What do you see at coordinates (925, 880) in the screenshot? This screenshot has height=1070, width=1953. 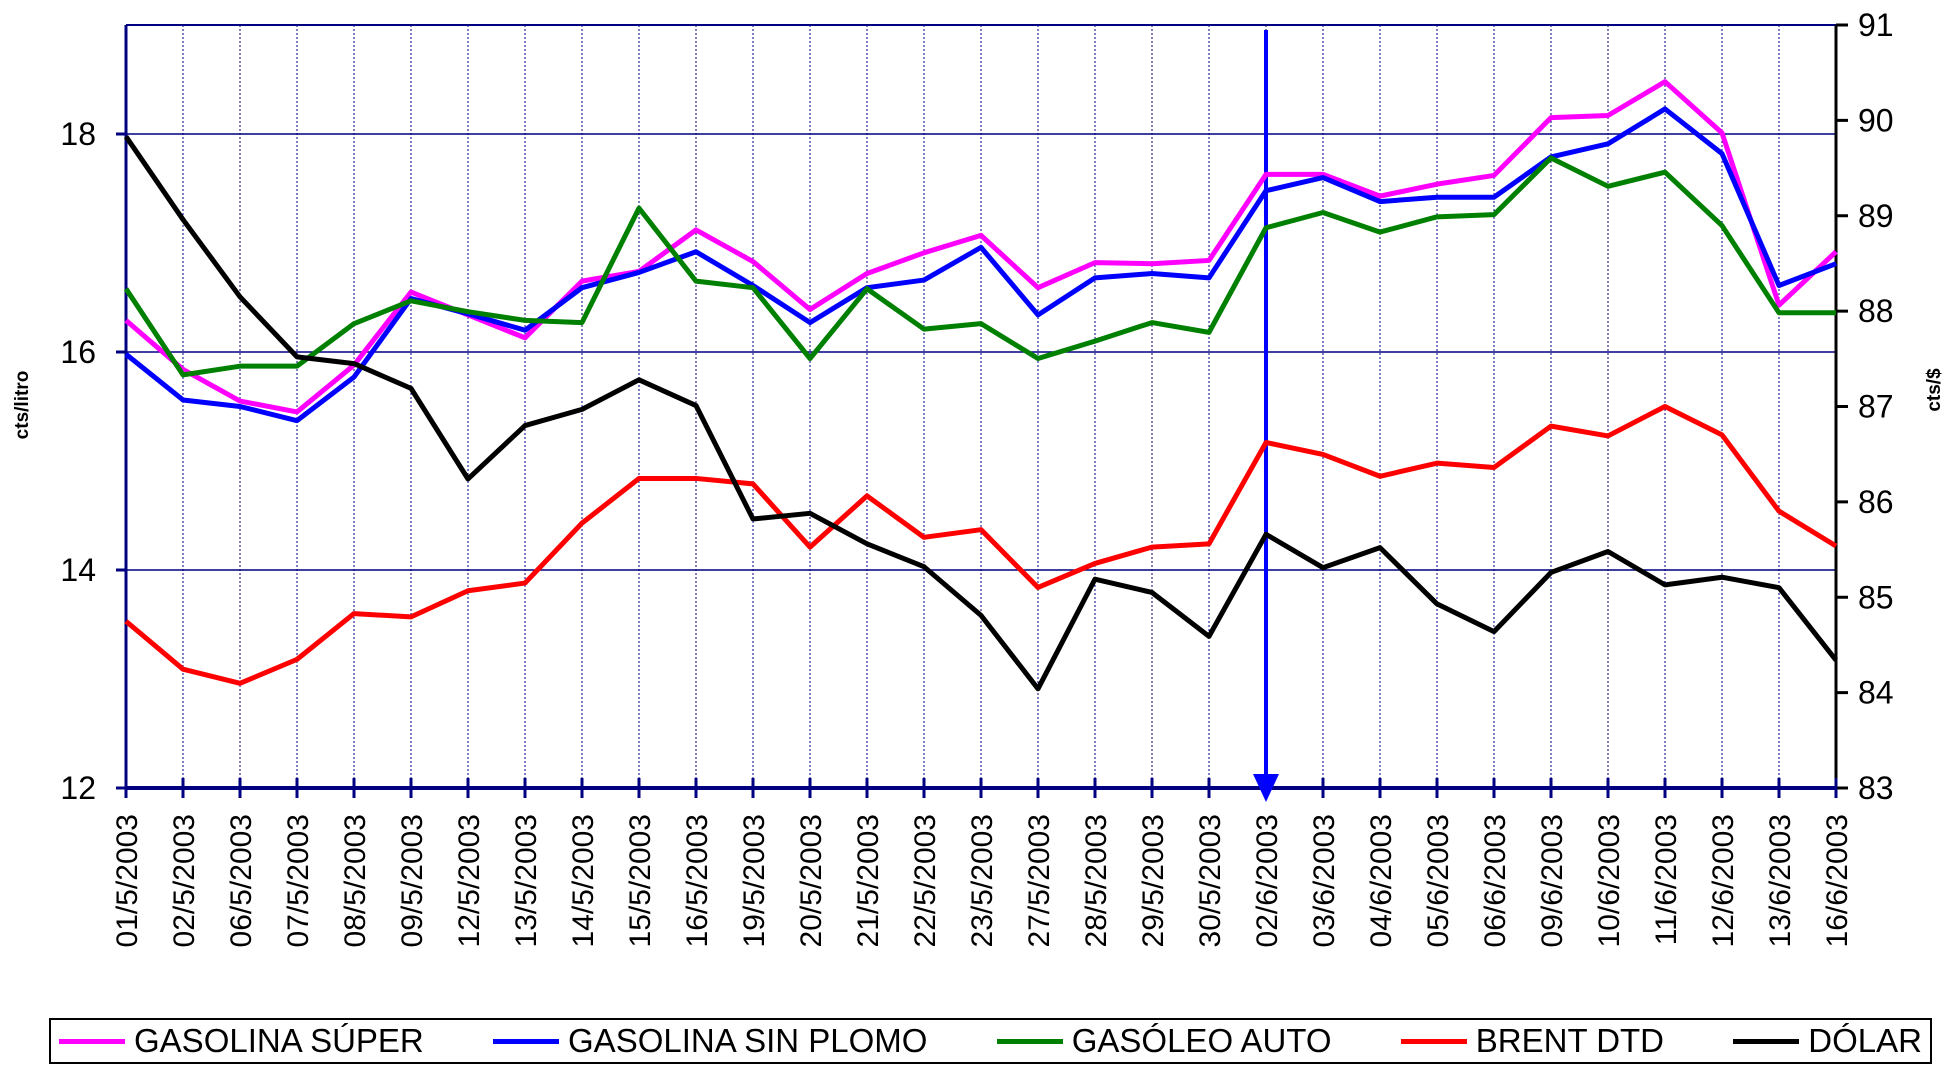 I see `x-tick-label: 22/5/2003` at bounding box center [925, 880].